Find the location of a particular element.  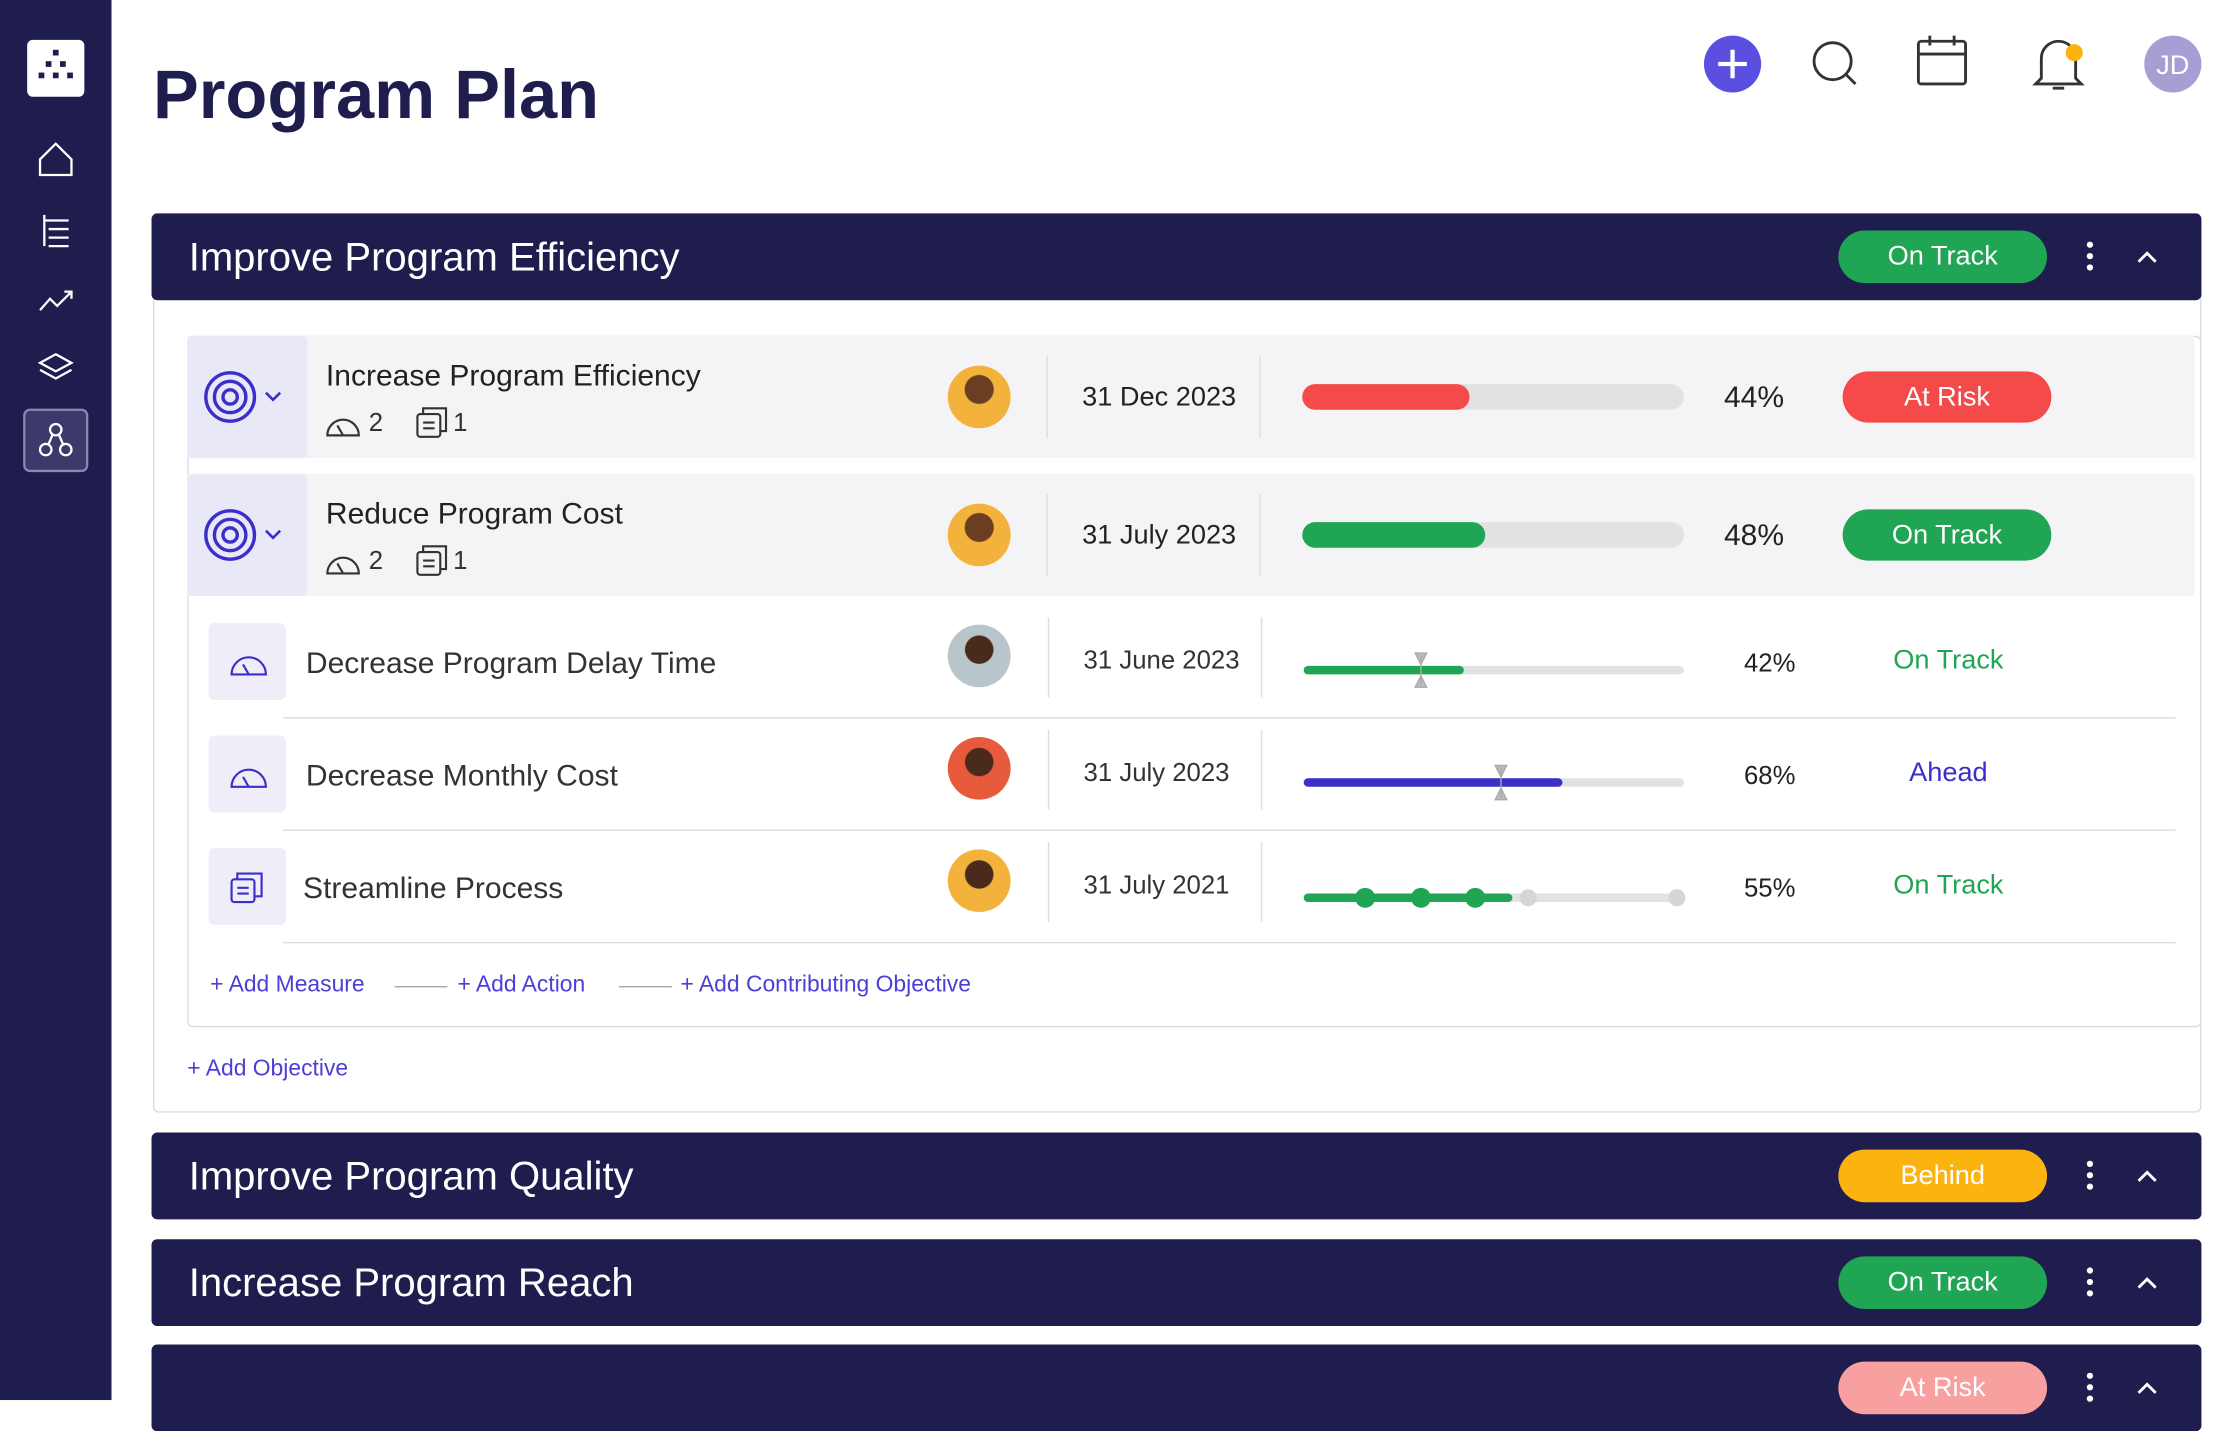

toolbar: JD is located at coordinates (1952, 64).